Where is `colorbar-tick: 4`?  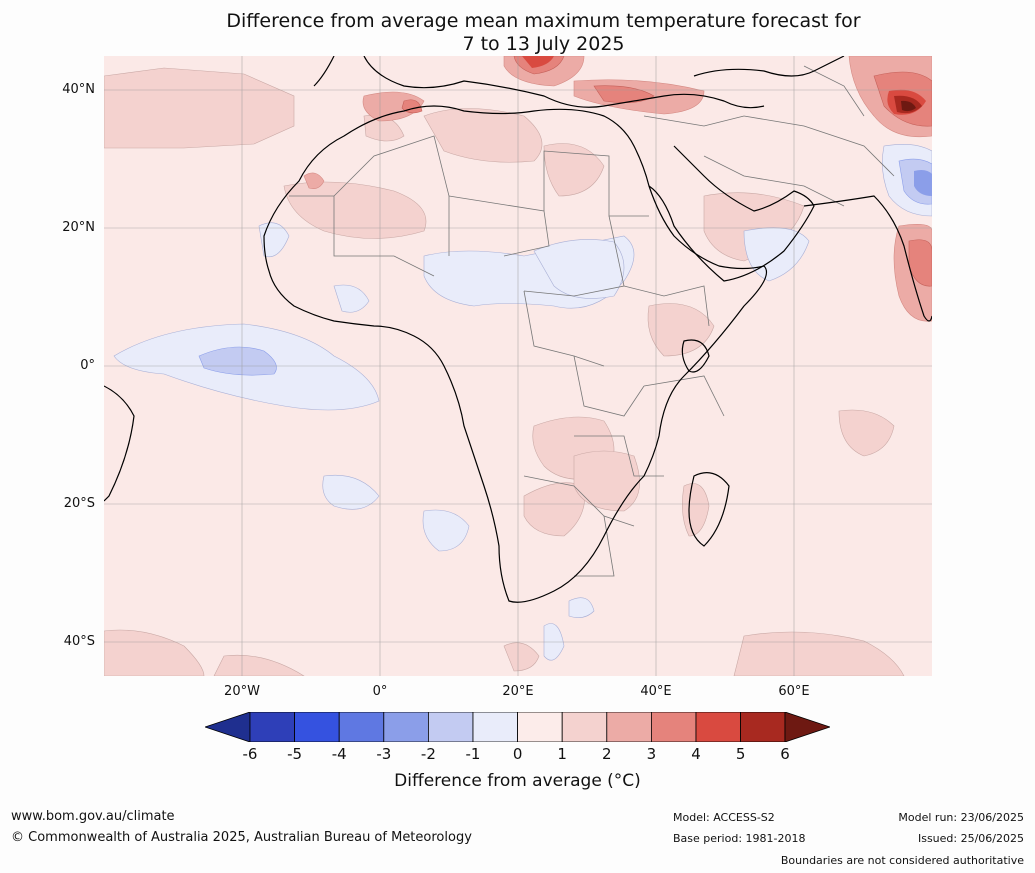 colorbar-tick: 4 is located at coordinates (696, 754).